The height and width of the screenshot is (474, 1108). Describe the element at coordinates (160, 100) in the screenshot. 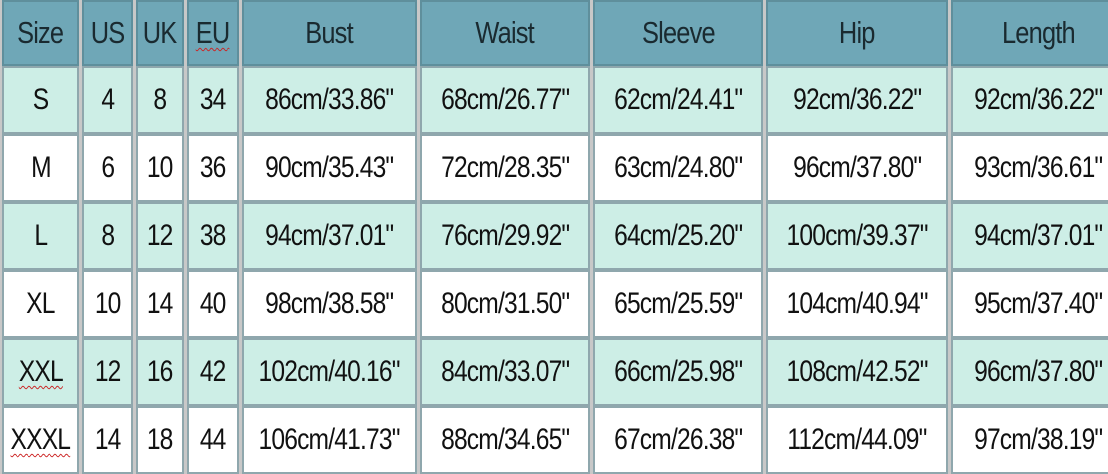

I see `cell-uk: 8` at that location.